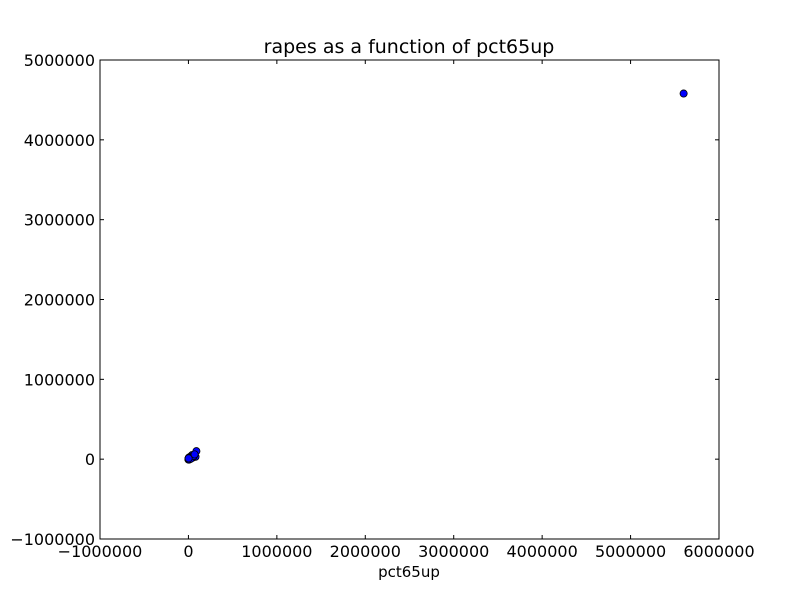 The image size is (800, 600). Describe the element at coordinates (100, 551) in the screenshot. I see `x-tick-label: −1000000` at that location.